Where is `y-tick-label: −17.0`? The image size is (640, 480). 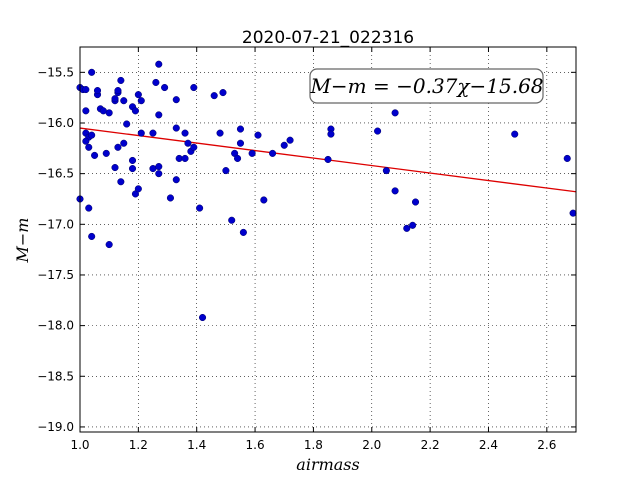 y-tick-label: −17.0 is located at coordinates (55, 224).